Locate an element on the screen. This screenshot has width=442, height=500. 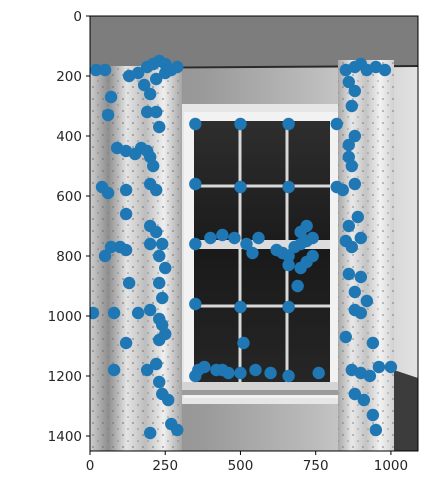
x-axis: 0 250 500 750 1000 is located at coordinates (247, 462).